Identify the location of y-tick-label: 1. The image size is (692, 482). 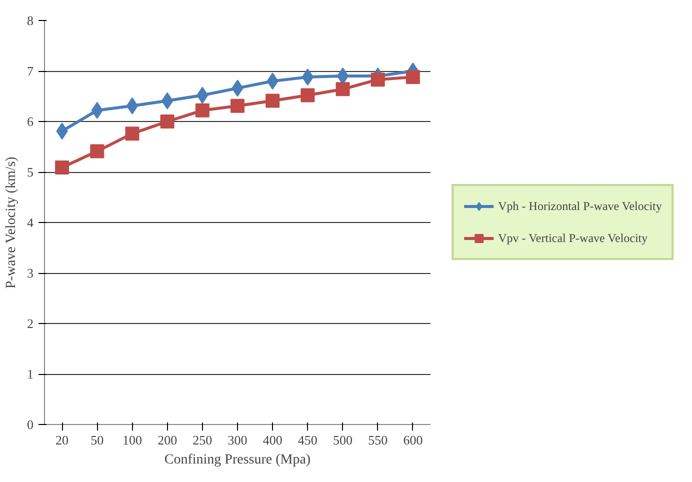
(30, 374).